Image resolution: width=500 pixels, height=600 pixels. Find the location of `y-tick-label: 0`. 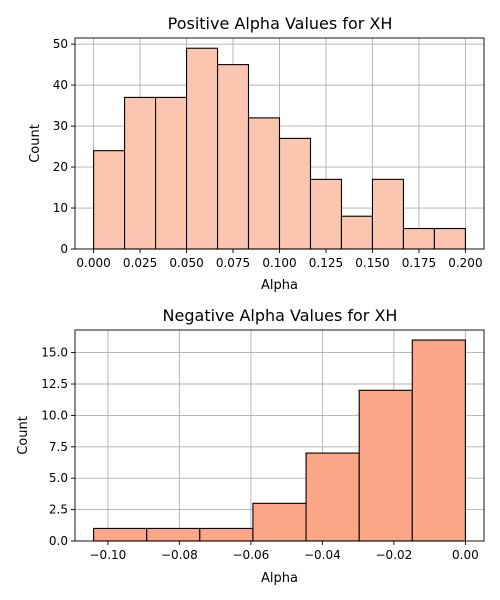

y-tick-label: 0 is located at coordinates (64, 249).